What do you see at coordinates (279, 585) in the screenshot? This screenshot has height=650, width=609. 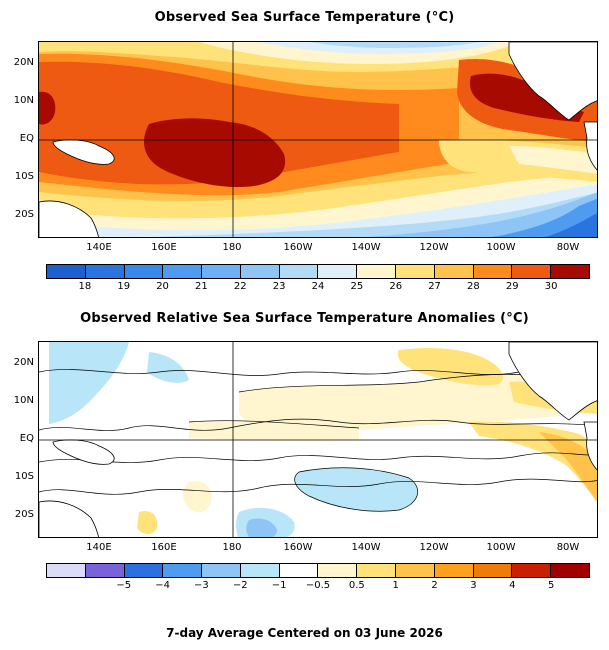 I see `anomaly-colorbar-tick-label: −1` at bounding box center [279, 585].